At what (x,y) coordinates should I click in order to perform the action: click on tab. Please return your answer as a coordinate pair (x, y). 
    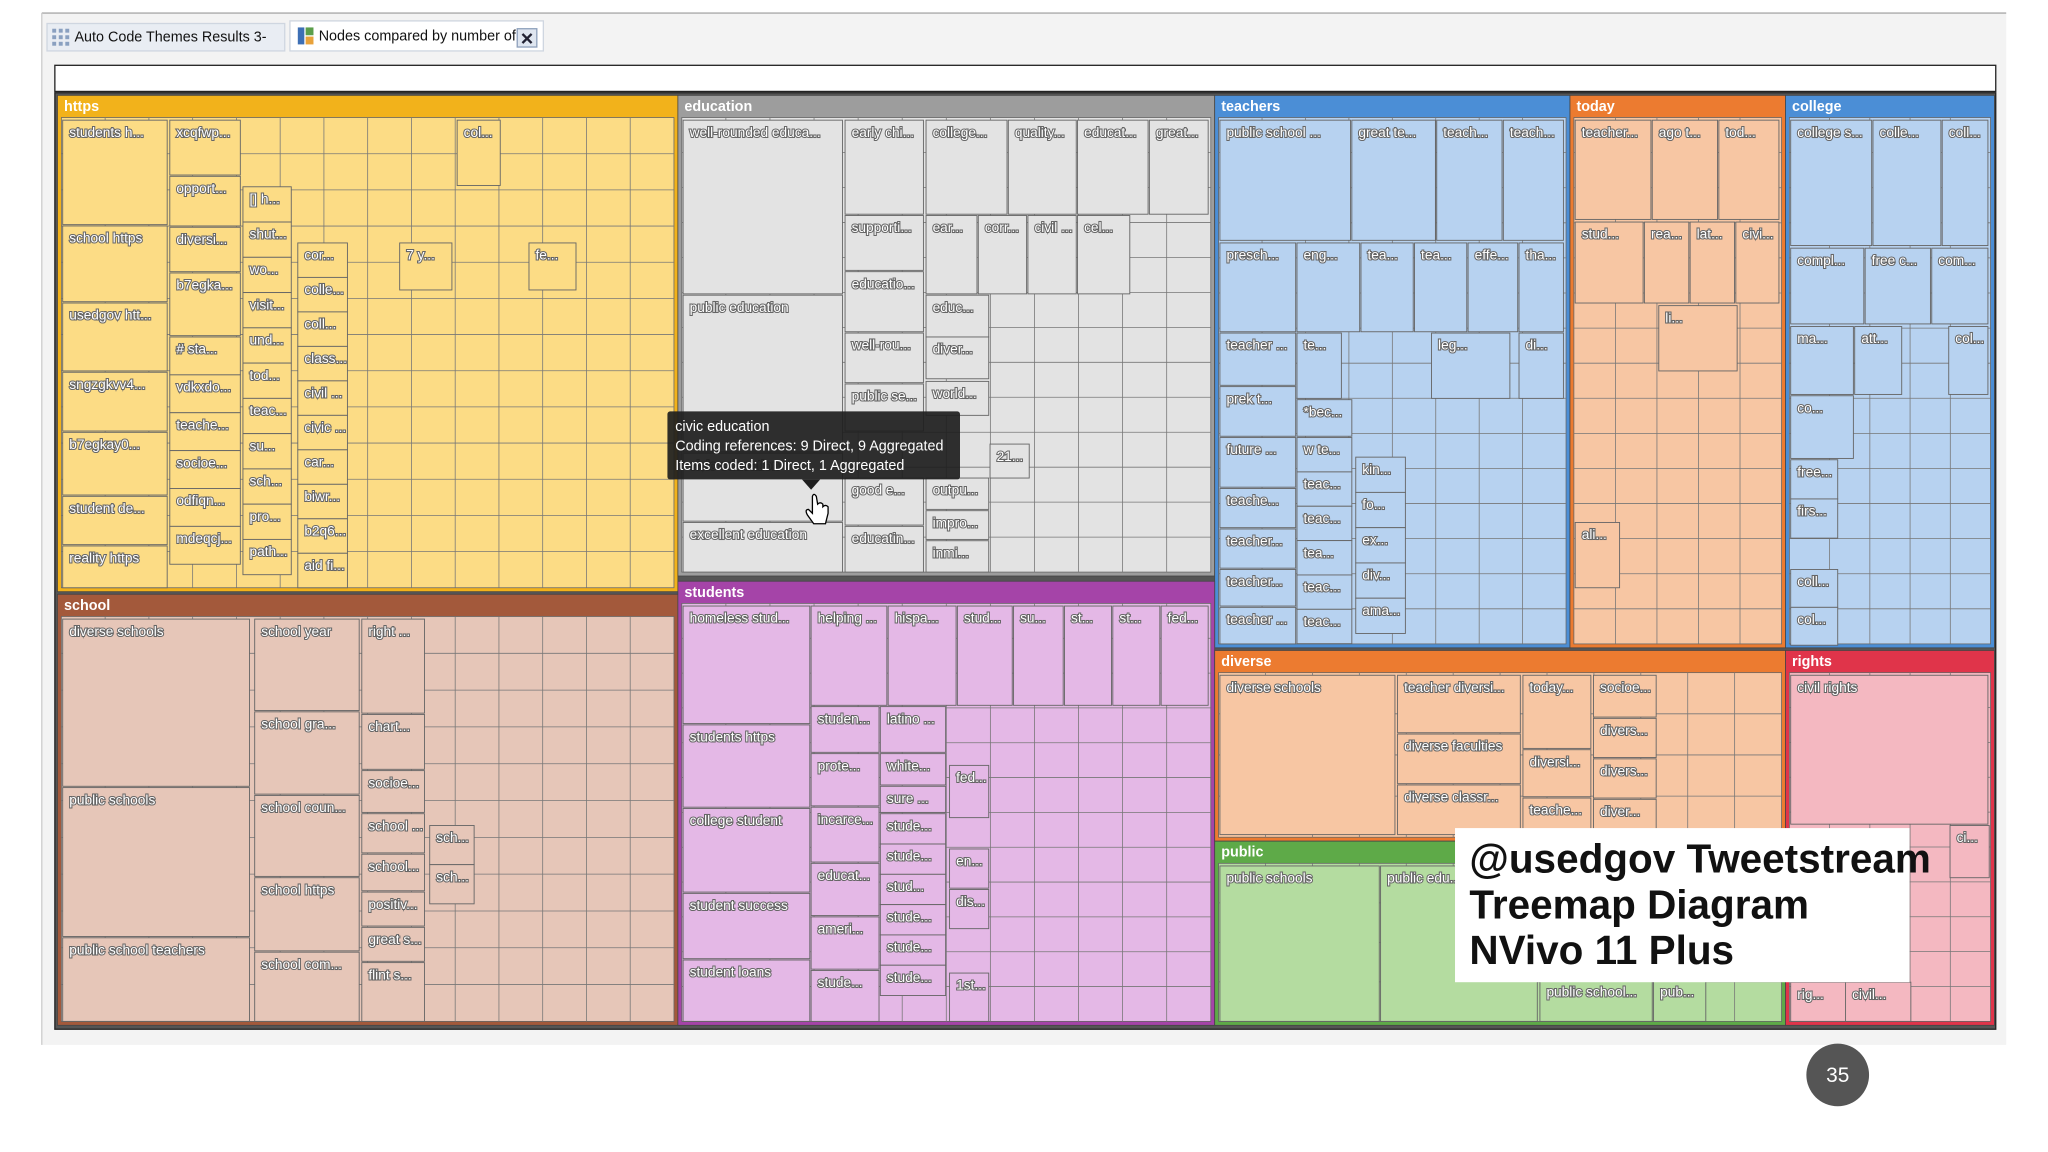
    Looking at the image, I should click on (166, 37).